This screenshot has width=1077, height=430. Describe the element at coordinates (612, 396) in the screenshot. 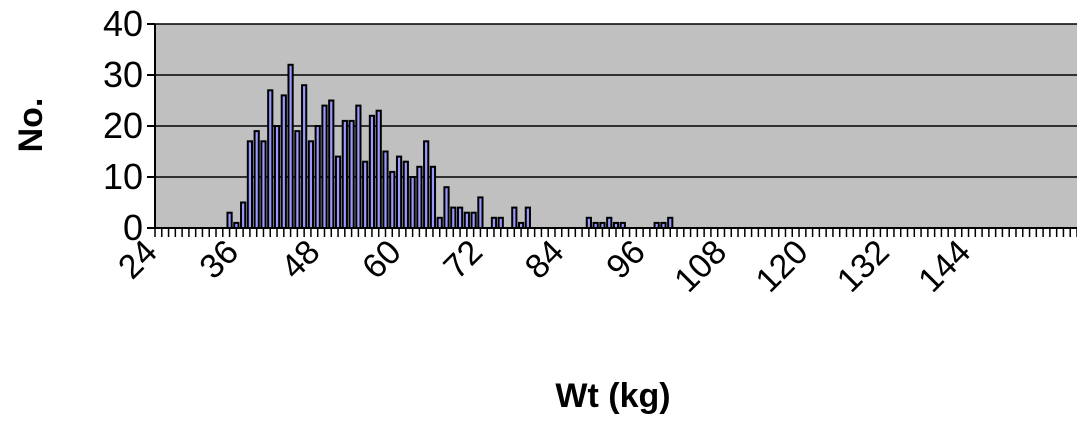

I see `x-axis-title: Wt (kg)` at that location.